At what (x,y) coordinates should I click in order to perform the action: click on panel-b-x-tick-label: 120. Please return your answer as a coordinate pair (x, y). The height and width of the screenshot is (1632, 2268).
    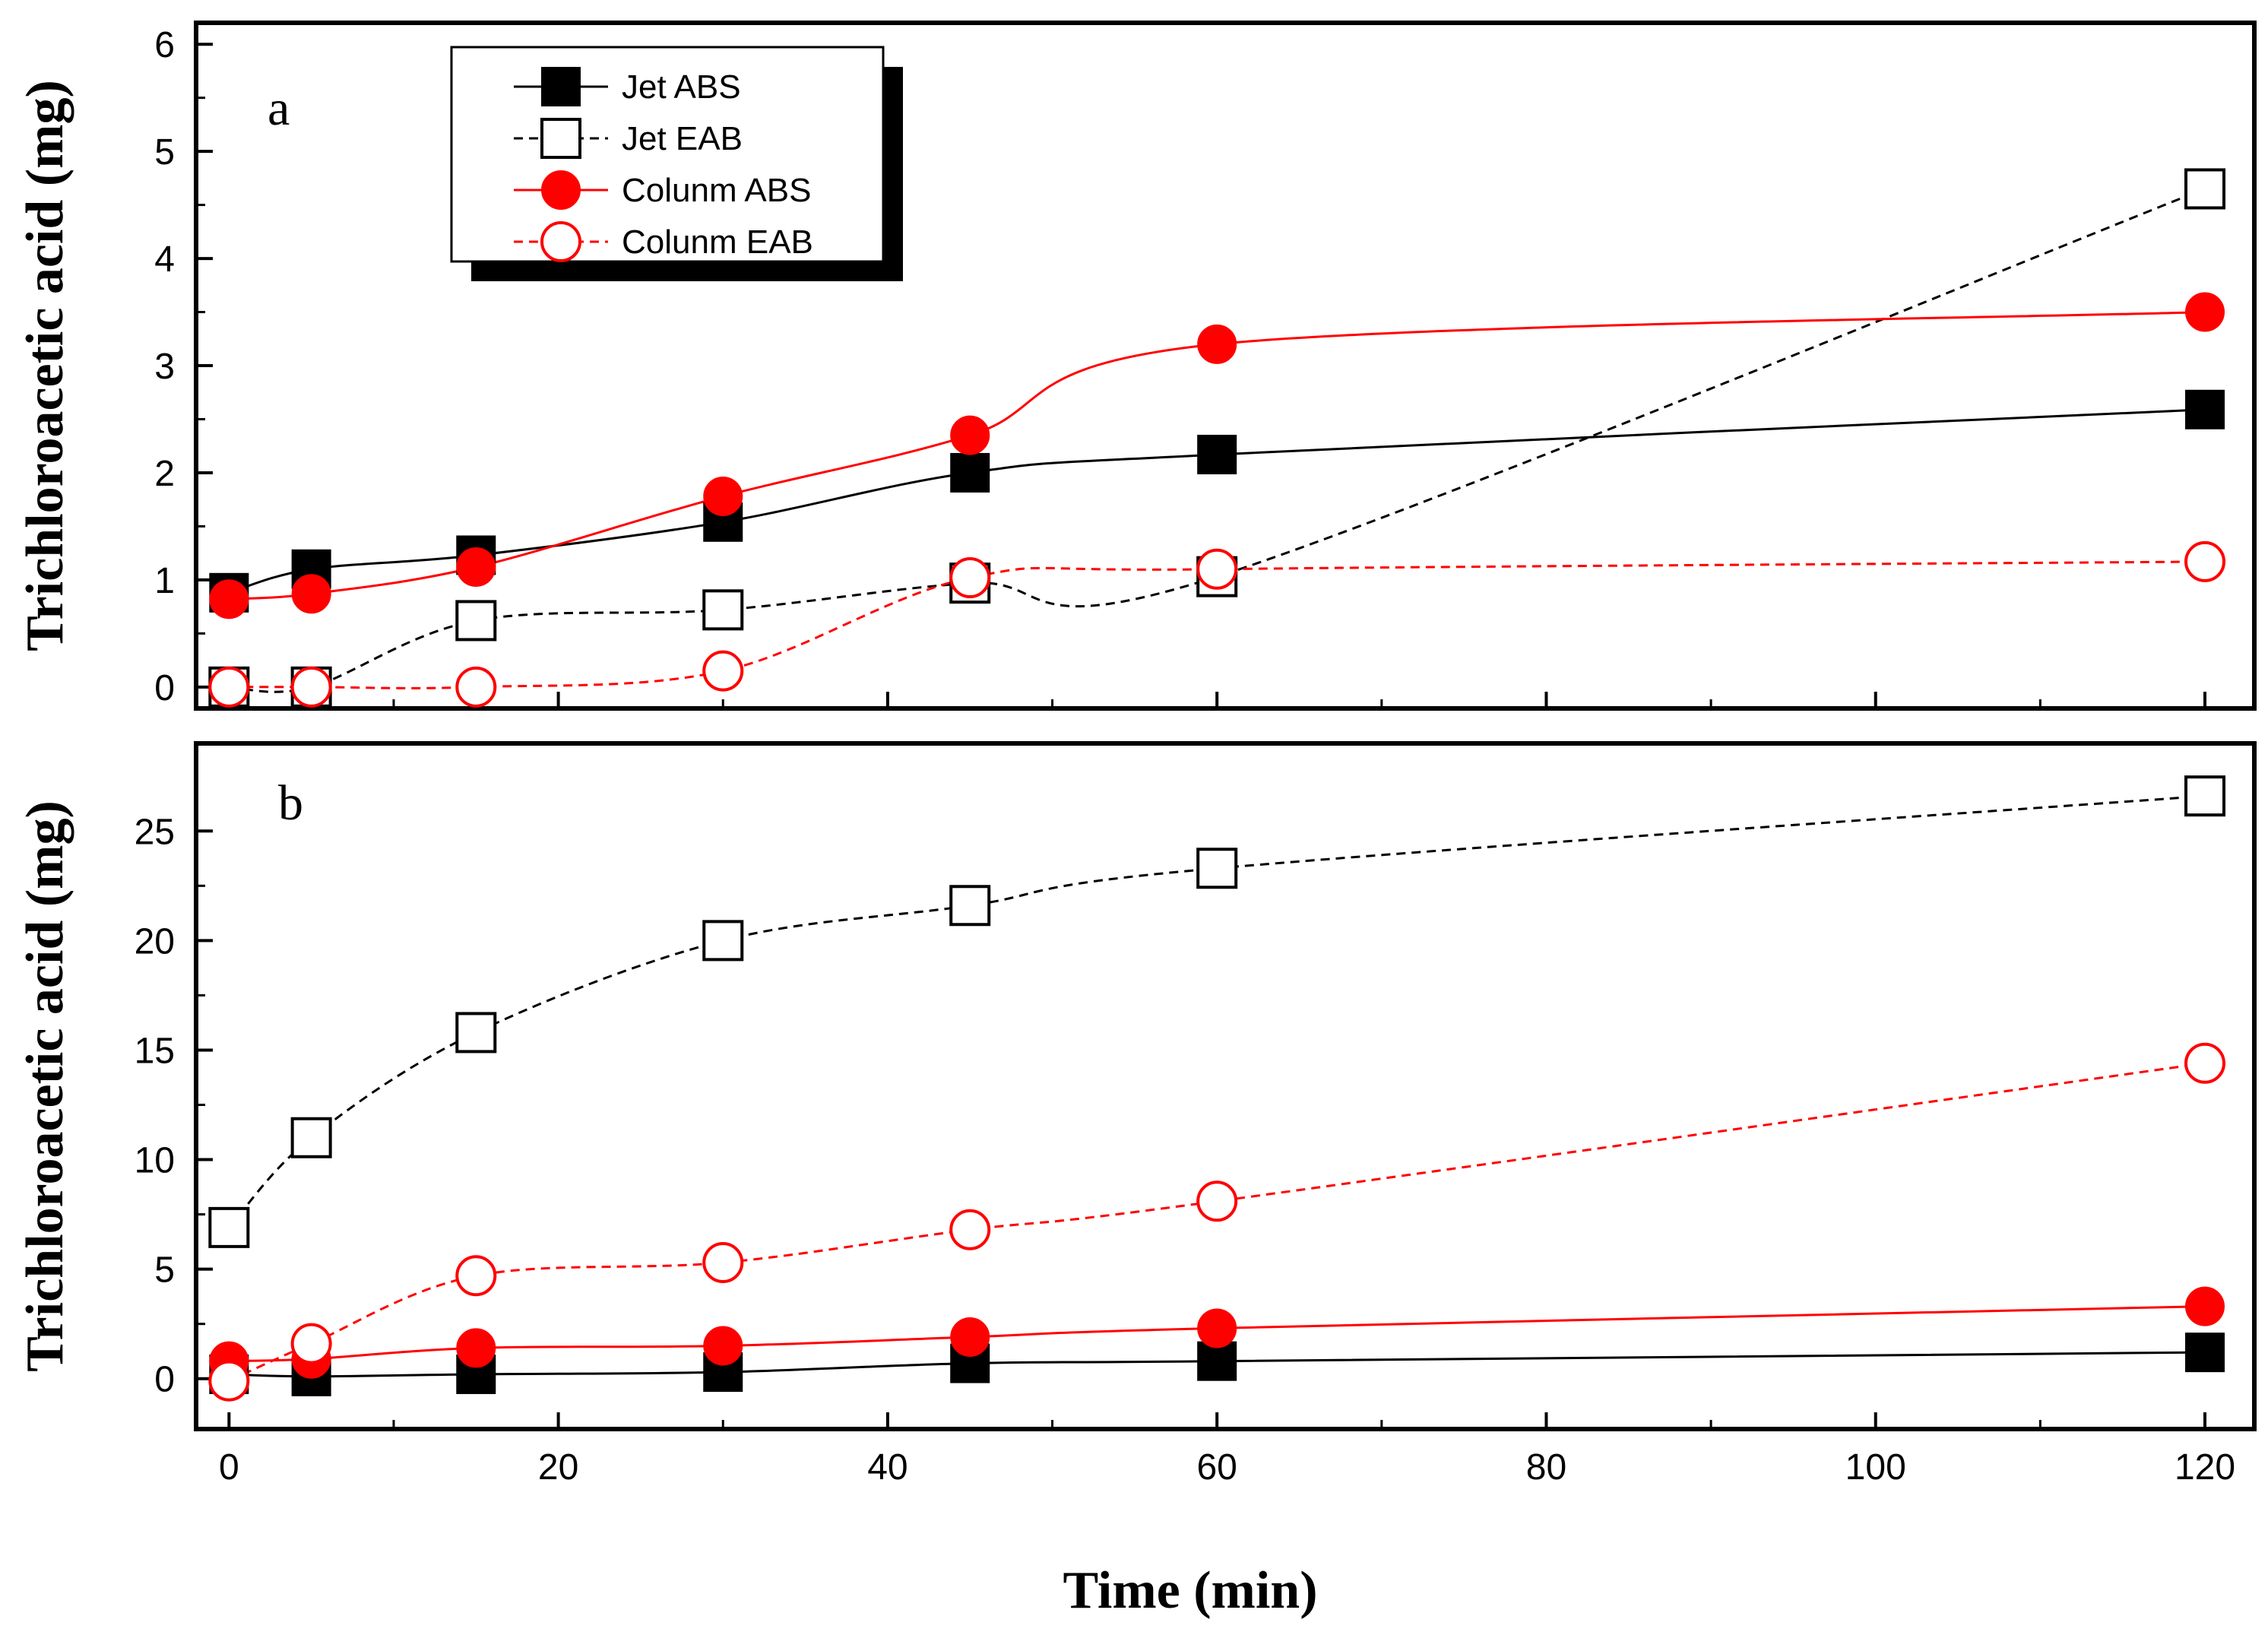
    Looking at the image, I should click on (2205, 1468).